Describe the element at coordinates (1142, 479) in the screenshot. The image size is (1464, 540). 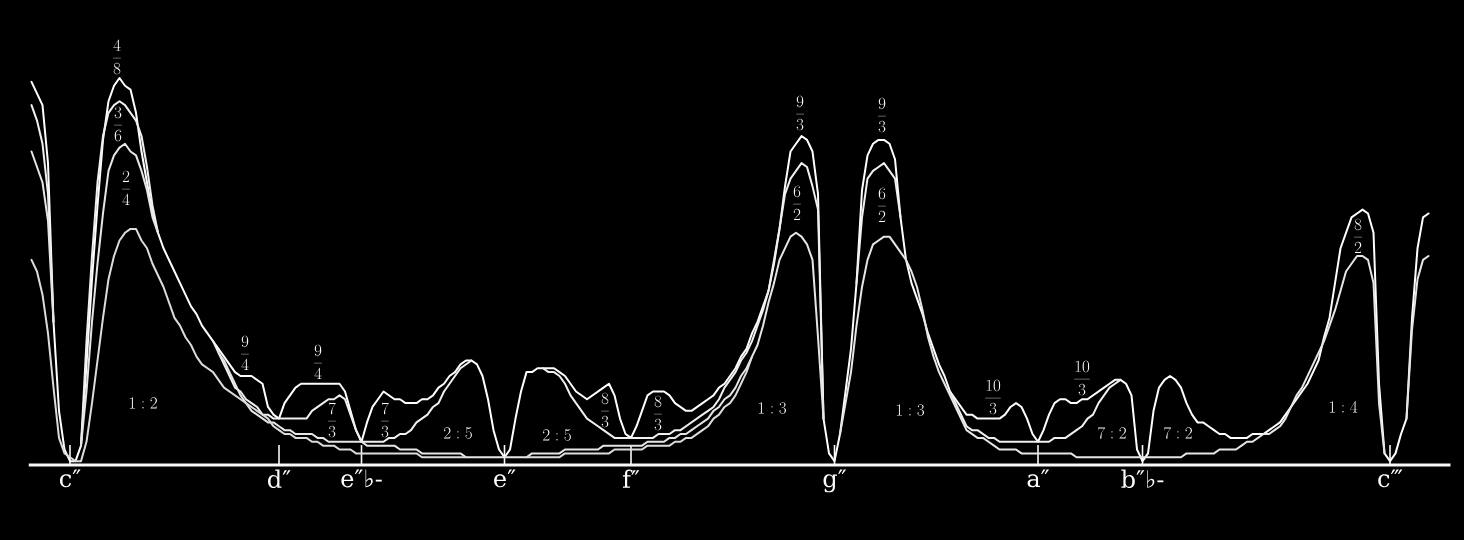
I see `x-tick-label: b″♭-` at that location.